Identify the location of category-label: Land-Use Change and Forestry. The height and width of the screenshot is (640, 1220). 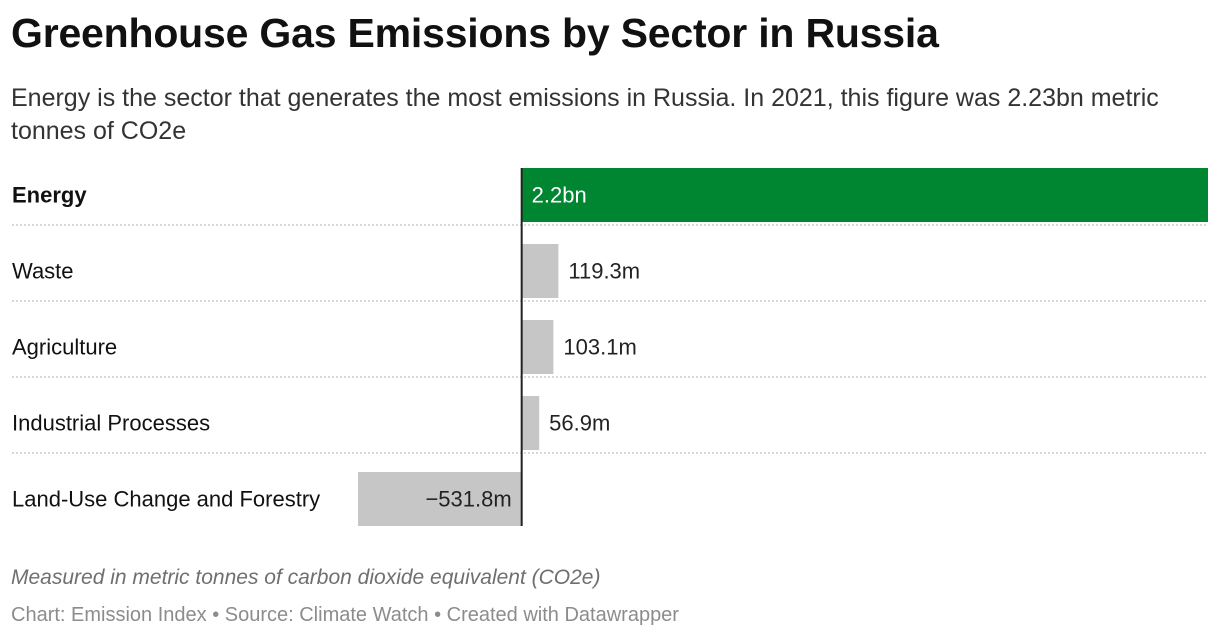
(166, 499).